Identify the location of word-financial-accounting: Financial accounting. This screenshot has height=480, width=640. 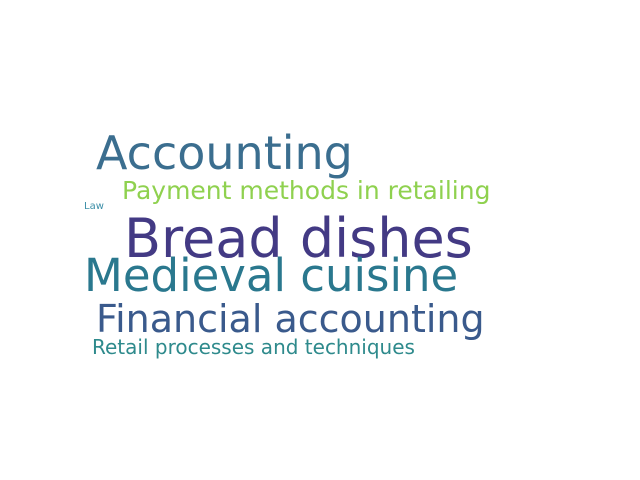
(290, 319).